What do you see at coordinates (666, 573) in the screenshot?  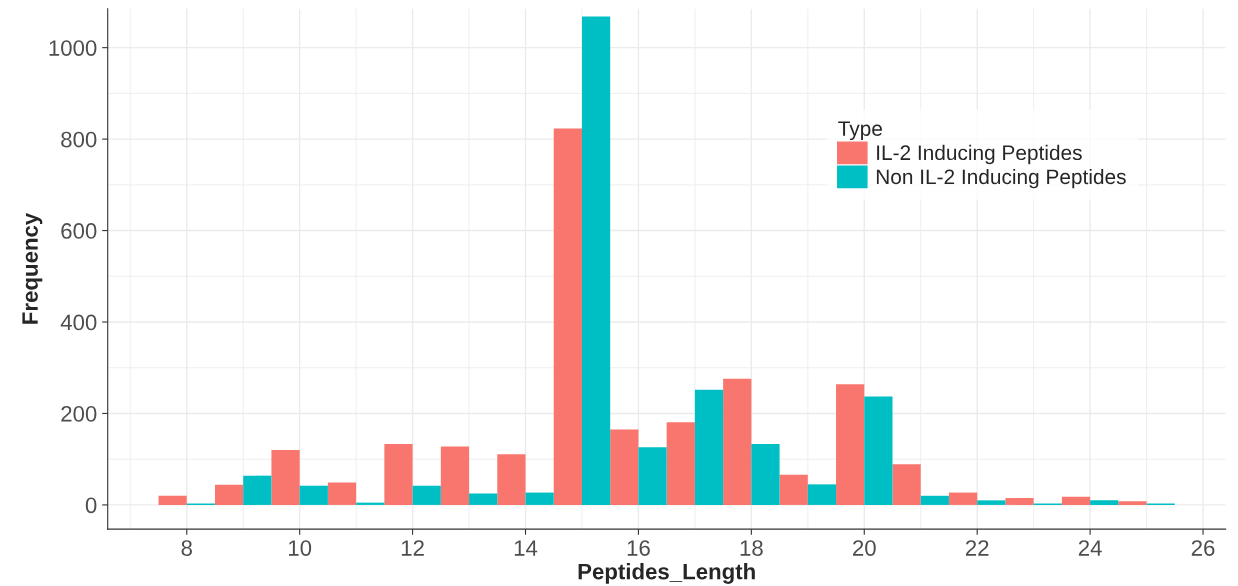 I see `x-axis-title: Peptides_Length` at bounding box center [666, 573].